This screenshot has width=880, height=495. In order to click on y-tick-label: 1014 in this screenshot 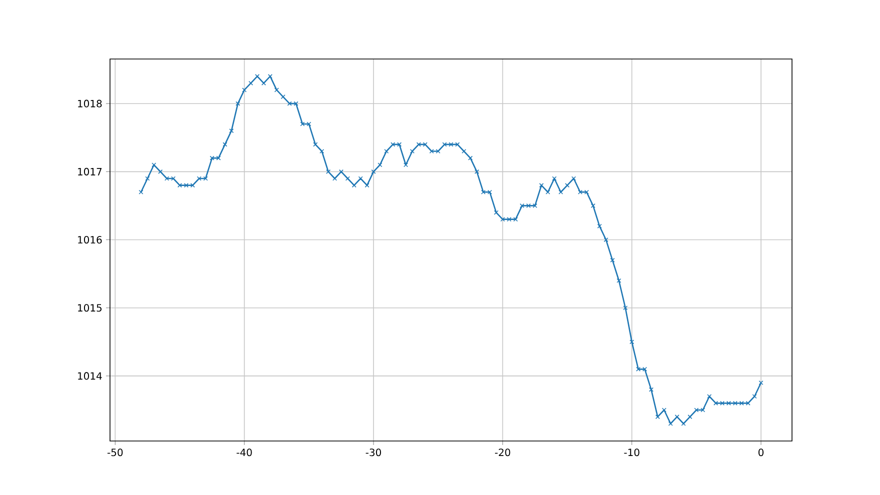, I will do `click(90, 376)`.